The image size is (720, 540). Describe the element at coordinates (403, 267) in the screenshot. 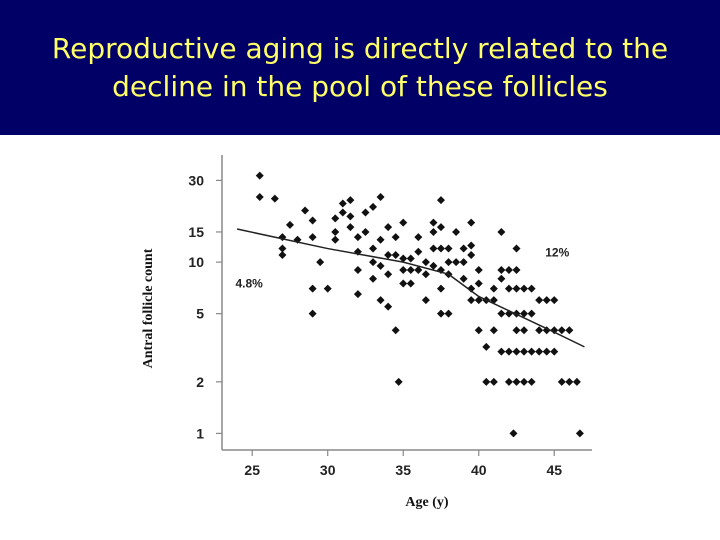

I see `chart-annotations: 4.8% 12%` at that location.